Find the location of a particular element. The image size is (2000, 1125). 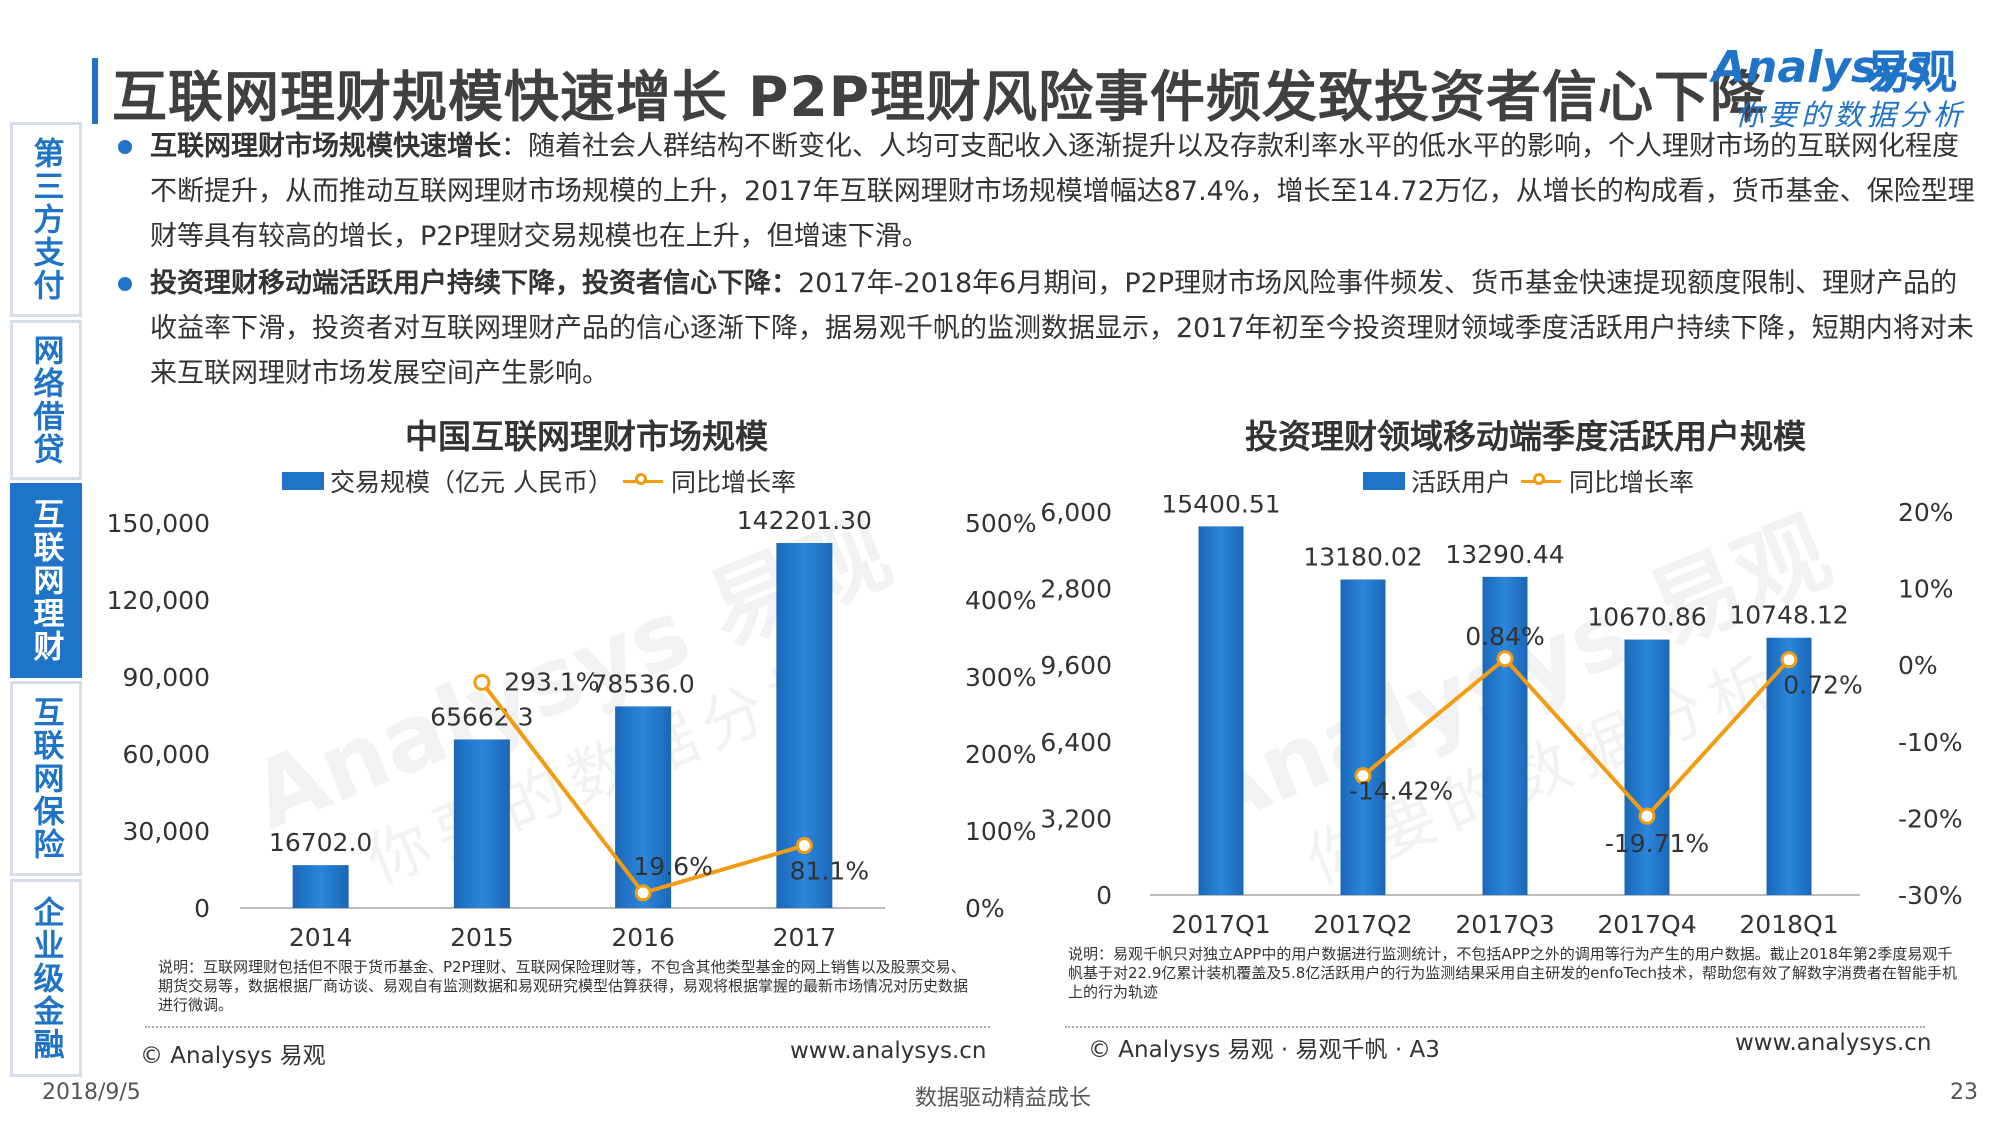

y-left-tick-label: 90,000 is located at coordinates (166, 677).